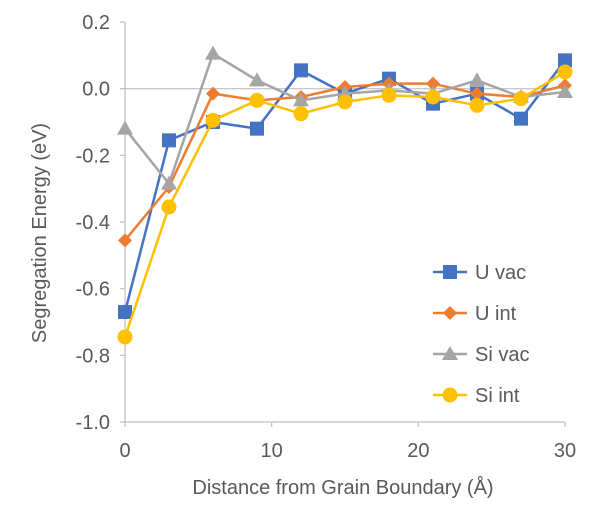  What do you see at coordinates (93, 423) in the screenshot?
I see `y-tick-label: -1.0` at bounding box center [93, 423].